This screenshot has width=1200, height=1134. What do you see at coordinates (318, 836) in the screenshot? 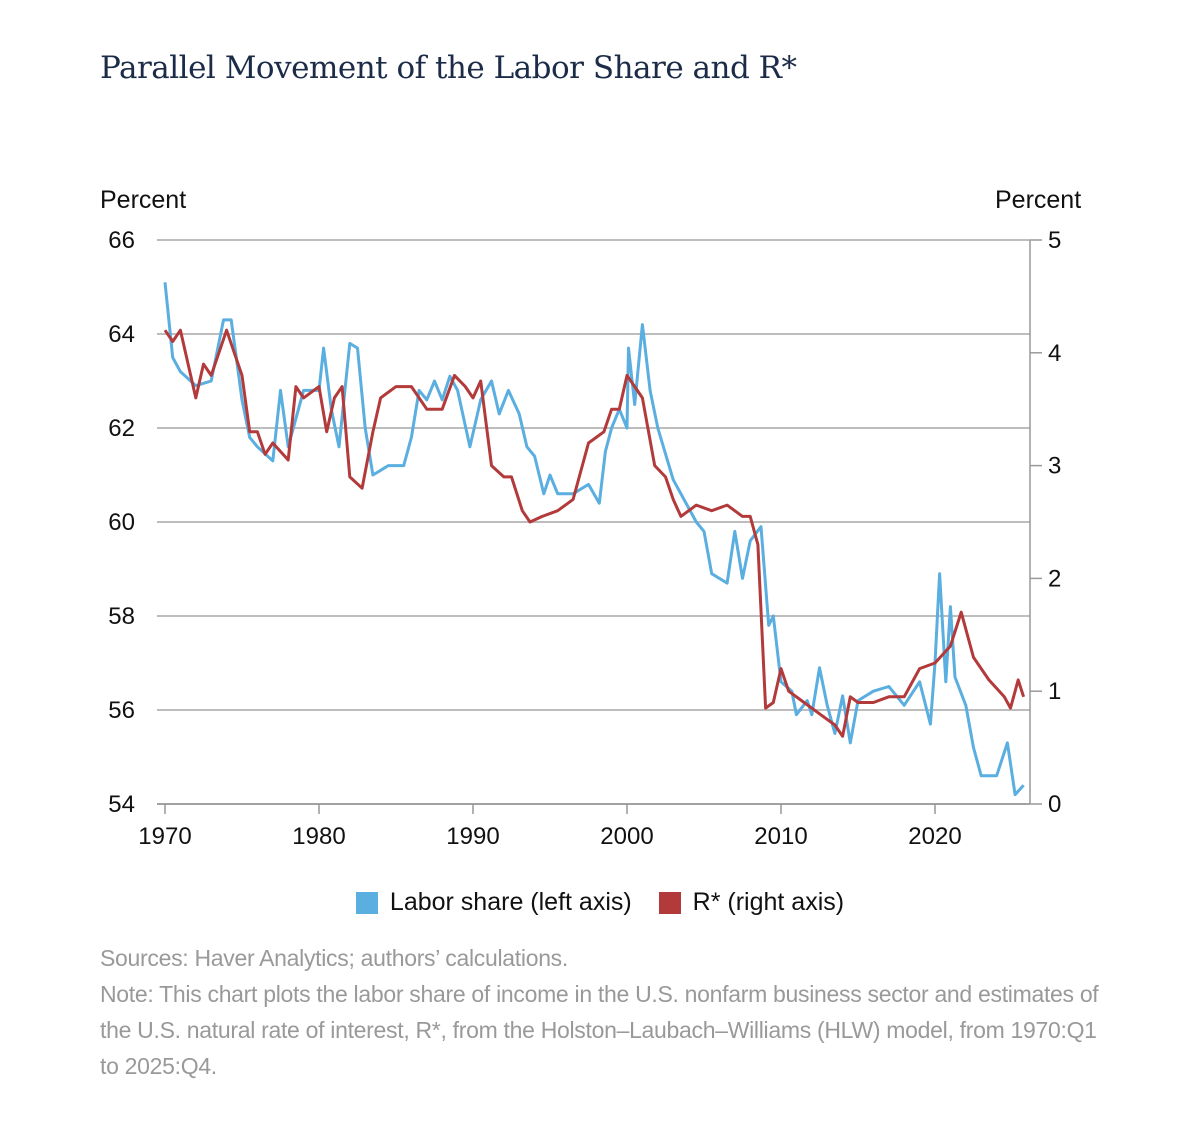
I see `x-tick-label: 1980` at bounding box center [318, 836].